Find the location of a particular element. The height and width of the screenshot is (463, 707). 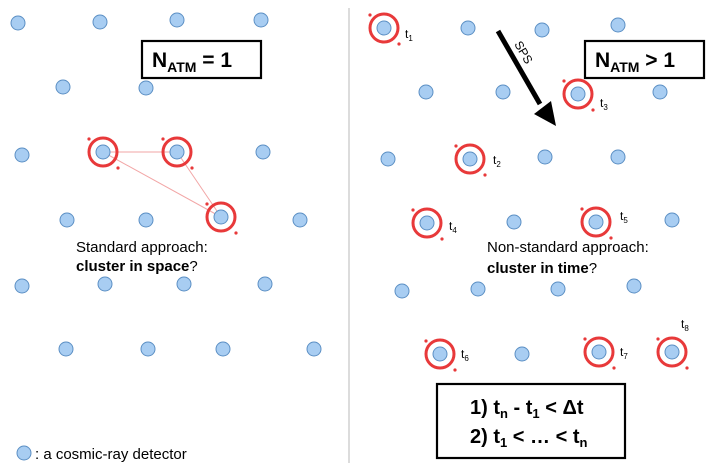

legend-text: : a cosmic-ray detector is located at coordinates (111, 454).